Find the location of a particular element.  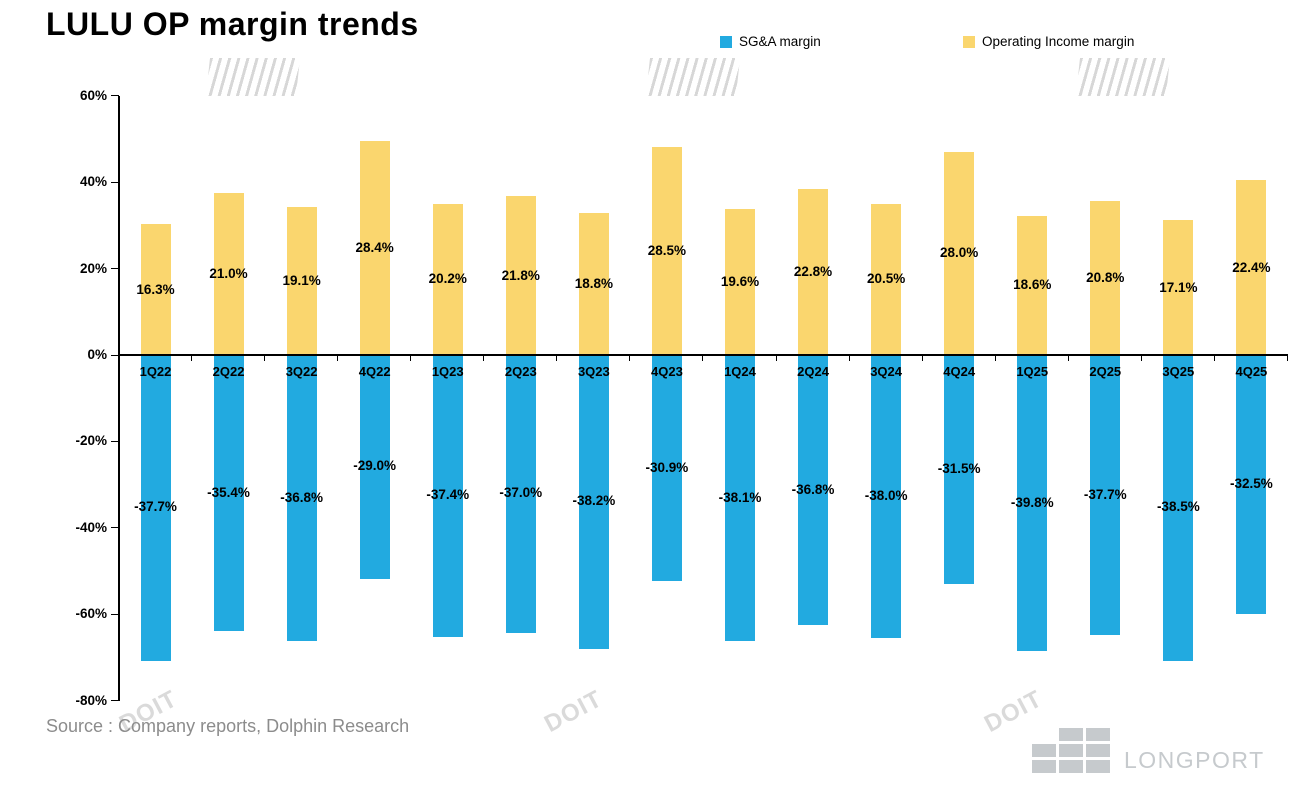

data-label-operating-income: 28.0% is located at coordinates (959, 253).